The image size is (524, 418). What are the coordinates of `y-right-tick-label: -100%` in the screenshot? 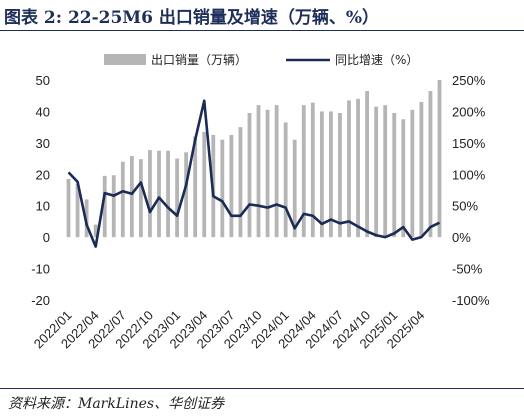 It's located at (471, 300).